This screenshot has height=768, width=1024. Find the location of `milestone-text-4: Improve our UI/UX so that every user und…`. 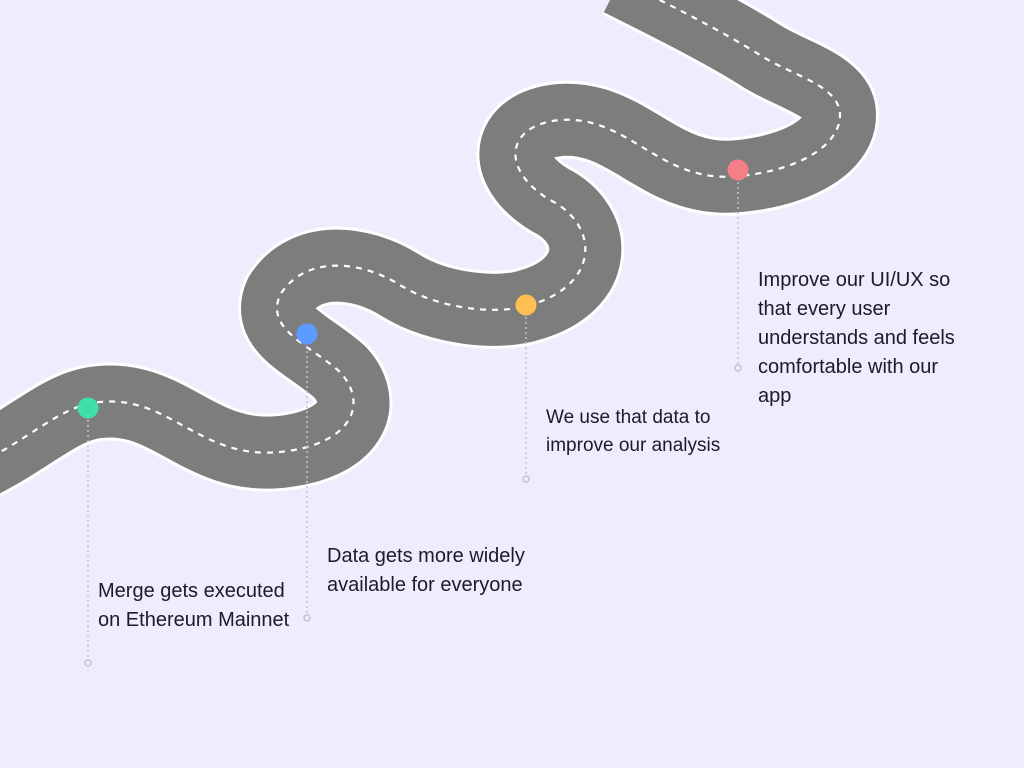

milestone-text-4: Improve our UI/UX so that every user und… is located at coordinates (856, 338).